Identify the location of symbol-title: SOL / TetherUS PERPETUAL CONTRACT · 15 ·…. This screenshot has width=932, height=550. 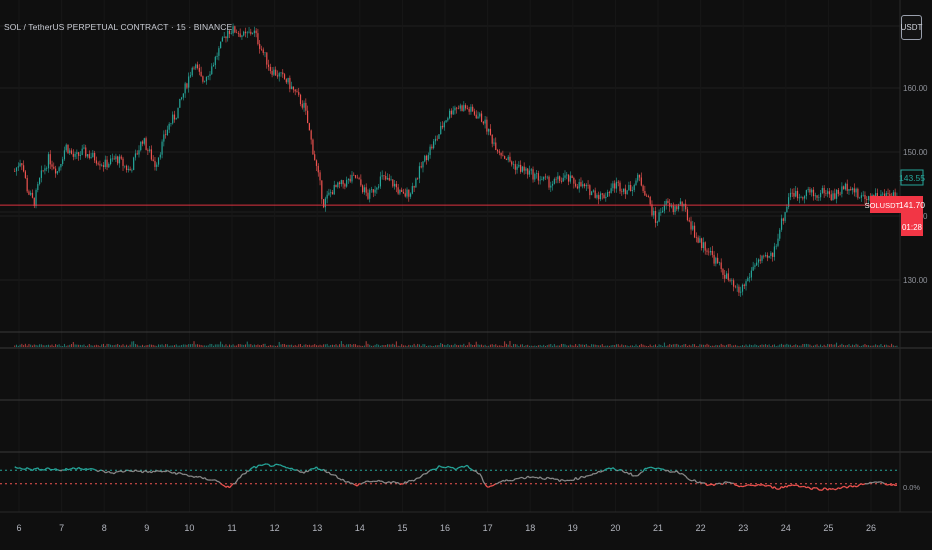
(118, 27).